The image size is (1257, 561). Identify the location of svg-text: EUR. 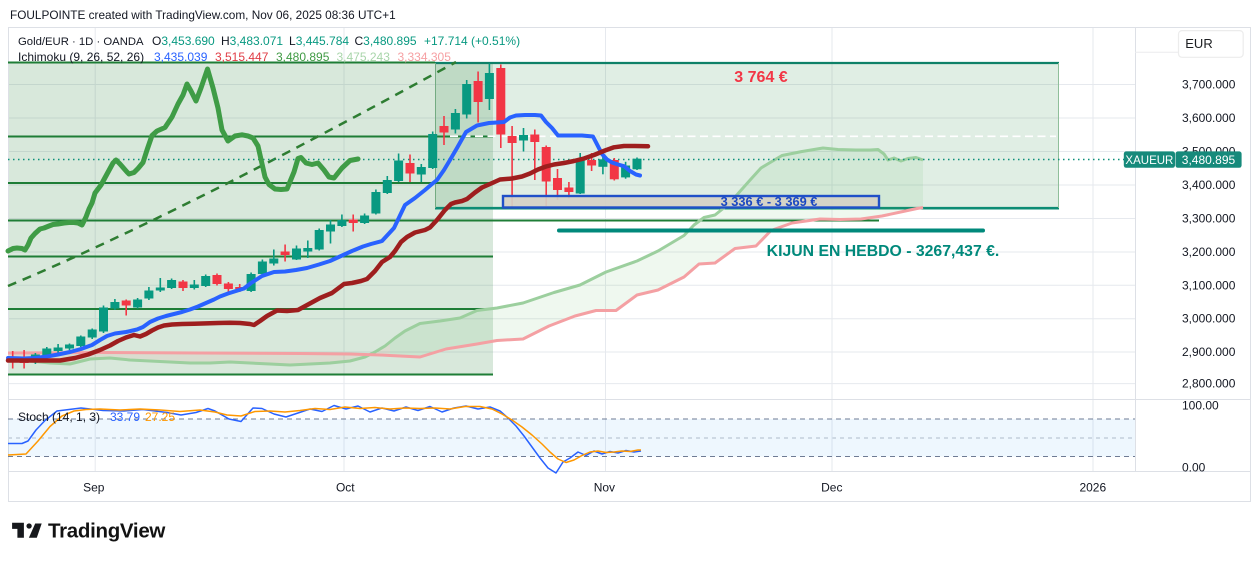
(1198, 43).